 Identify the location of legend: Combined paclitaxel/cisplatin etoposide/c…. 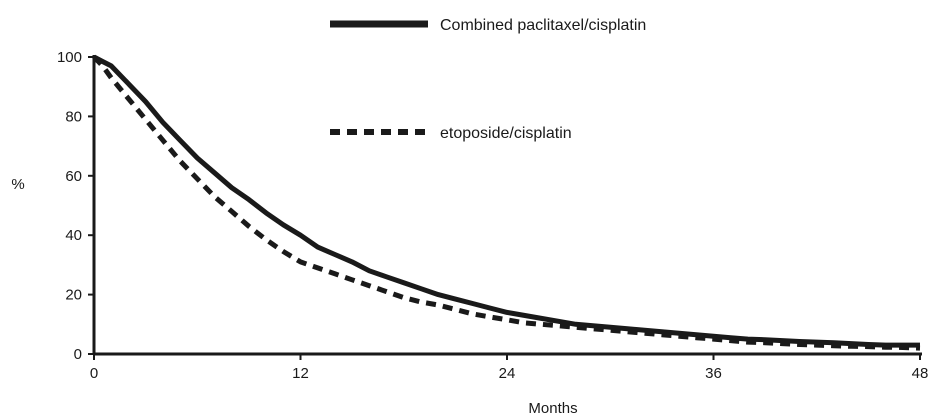
(488, 79).